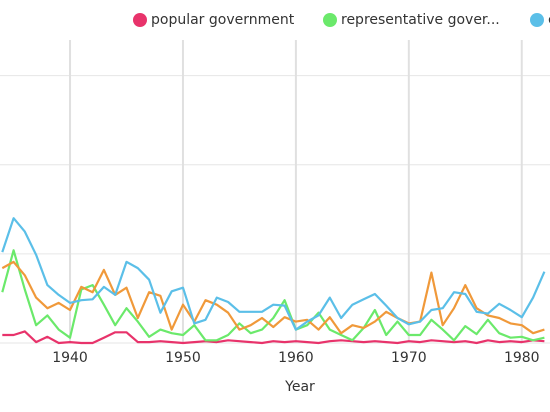  I want to click on x-tick-label: 1970, so click(409, 358).